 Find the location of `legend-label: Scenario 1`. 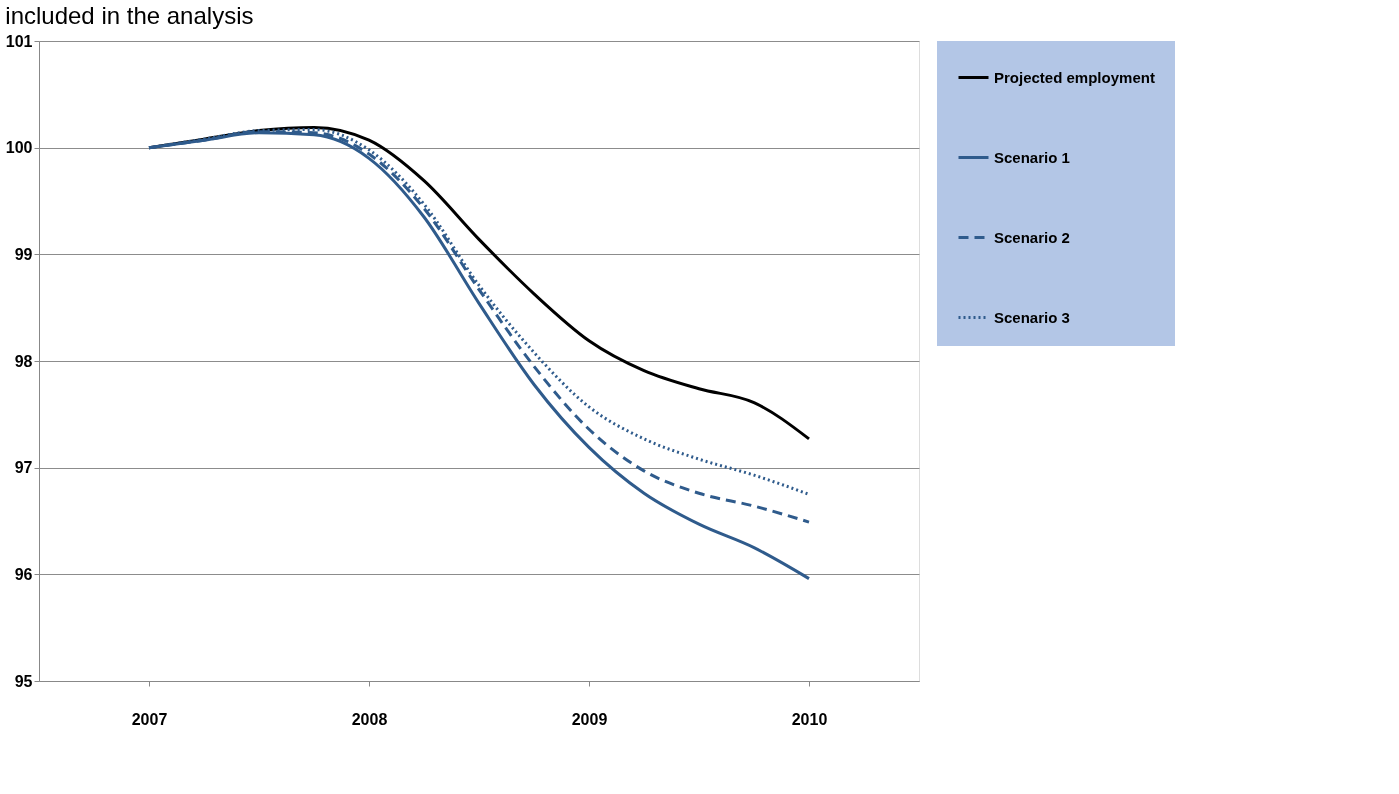

legend-label: Scenario 1 is located at coordinates (1032, 157).